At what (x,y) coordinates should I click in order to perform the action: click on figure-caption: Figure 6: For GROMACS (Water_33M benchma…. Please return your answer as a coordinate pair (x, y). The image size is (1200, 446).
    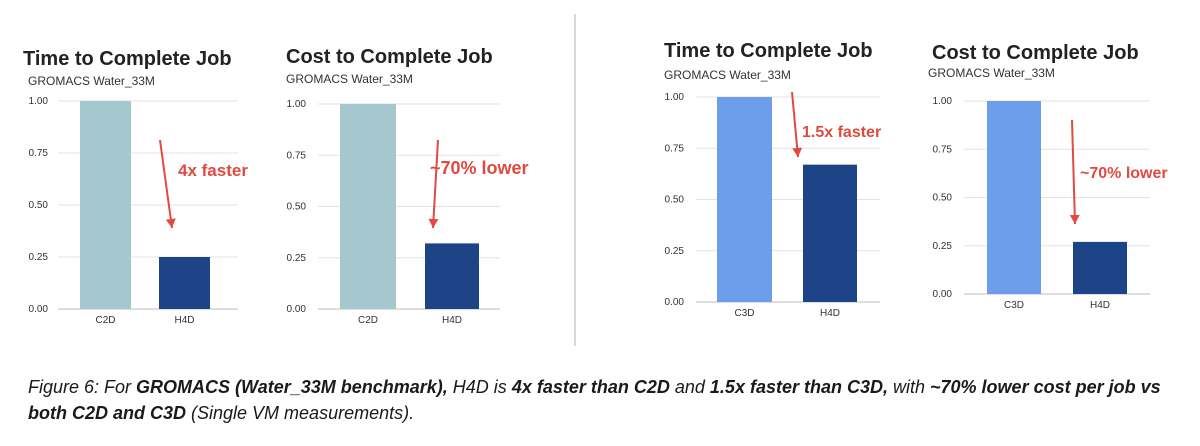
    Looking at the image, I should click on (603, 400).